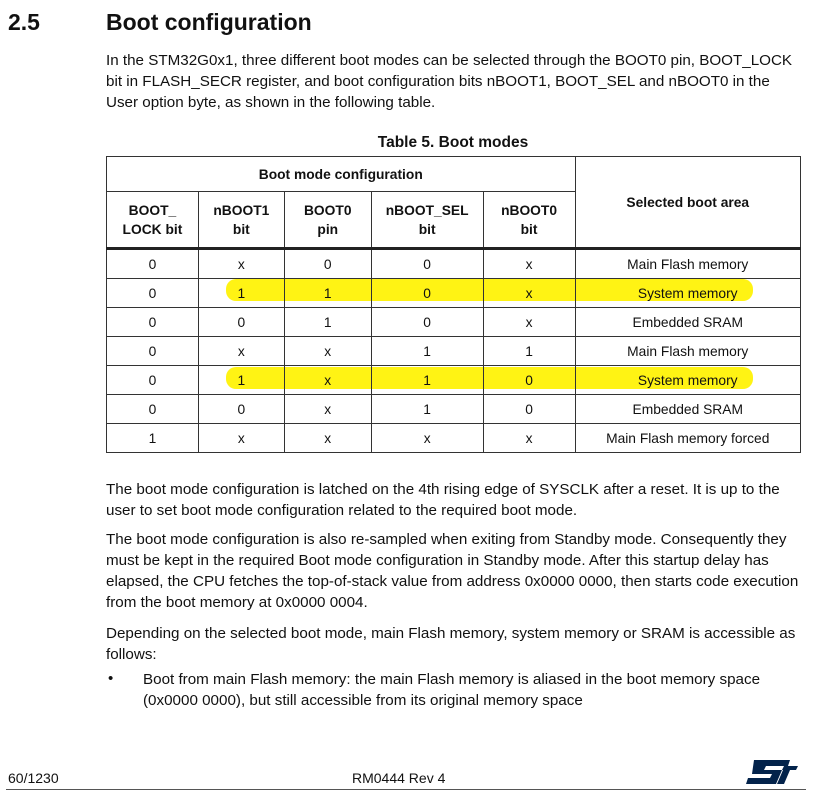  I want to click on page-number: 60/1230, so click(33, 778).